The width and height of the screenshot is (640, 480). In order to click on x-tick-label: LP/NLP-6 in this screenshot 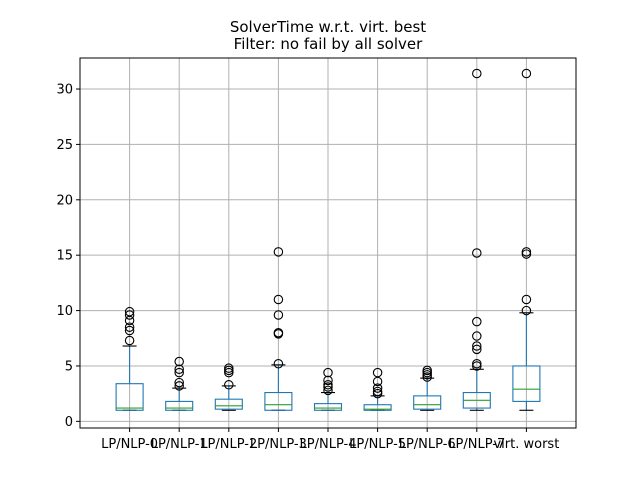, I will do `click(427, 444)`.